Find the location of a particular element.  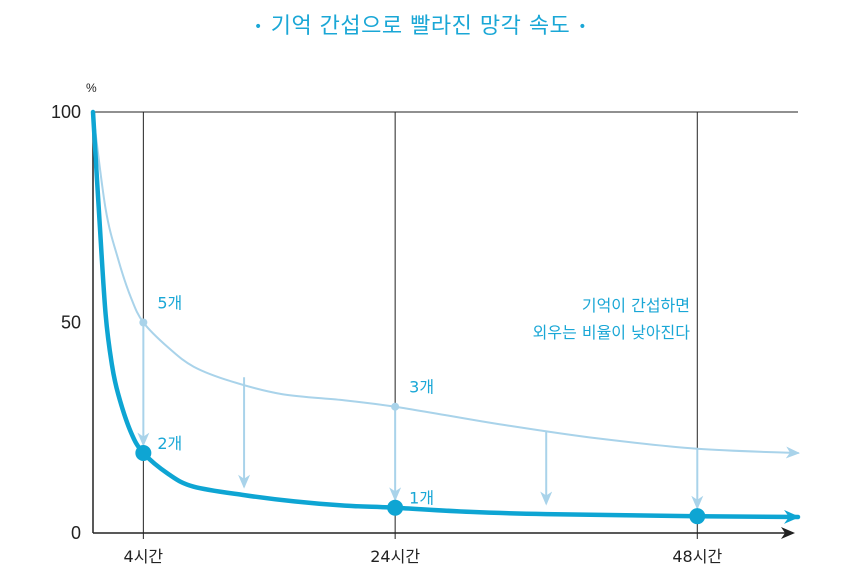

y-tick-label: 0 is located at coordinates (76, 533).